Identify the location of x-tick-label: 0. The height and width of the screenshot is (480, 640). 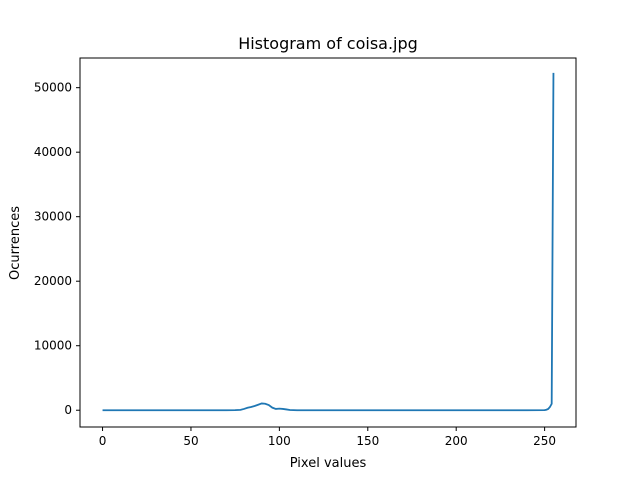
(103, 441).